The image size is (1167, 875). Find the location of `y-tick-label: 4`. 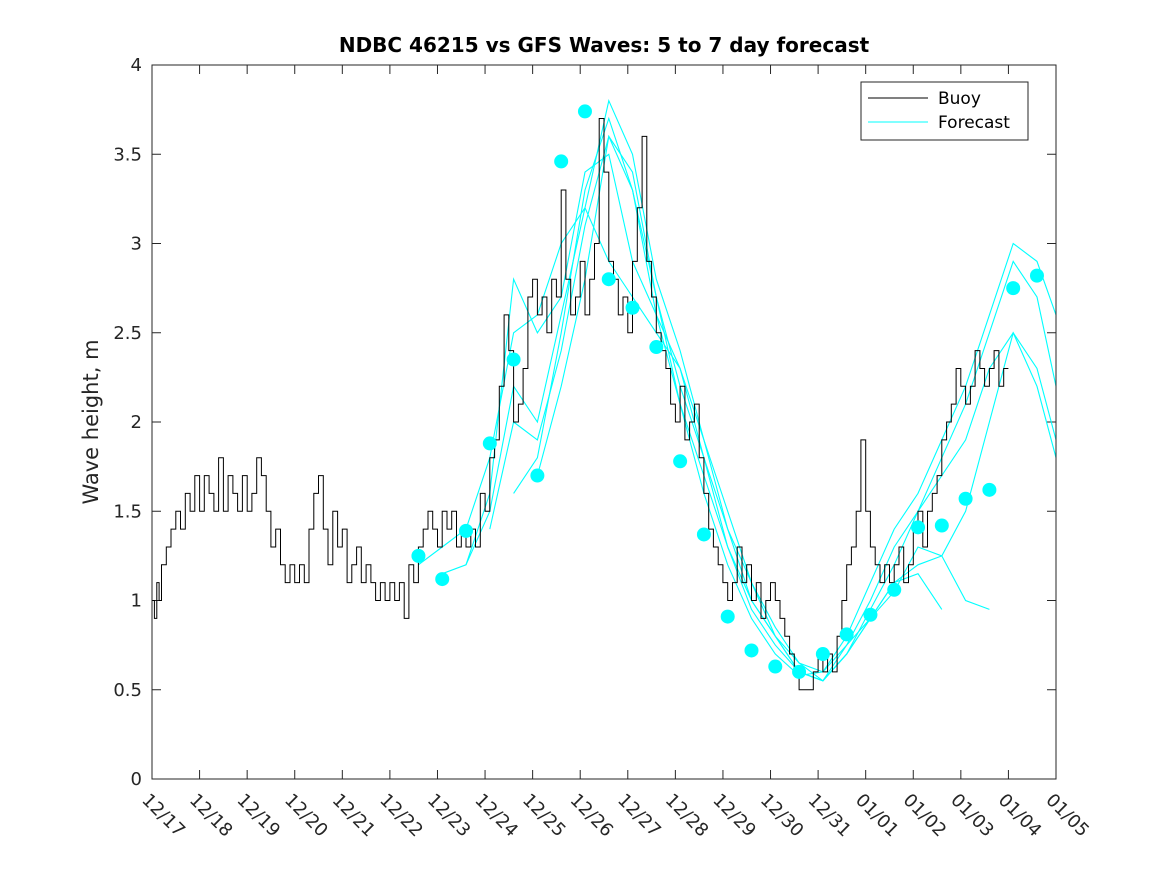

y-tick-label: 4 is located at coordinates (136, 65).